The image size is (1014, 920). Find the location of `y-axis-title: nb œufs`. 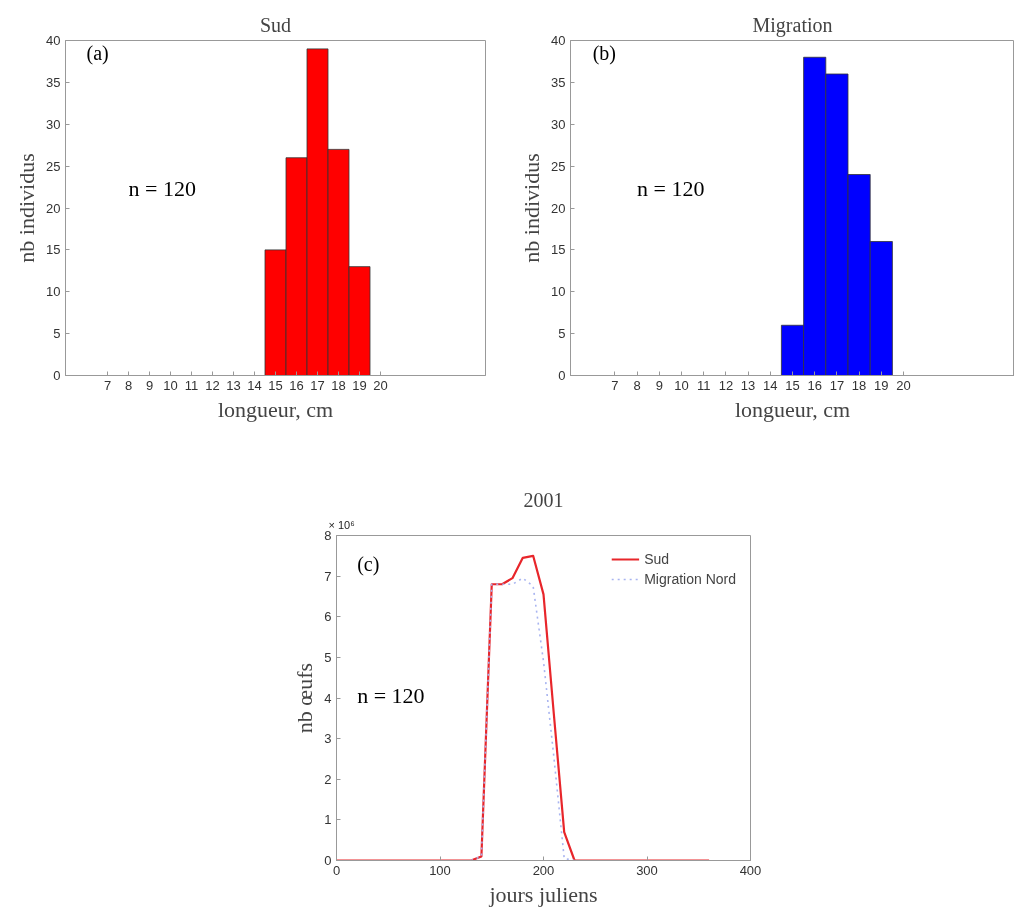

y-axis-title: nb œufs is located at coordinates (305, 698).